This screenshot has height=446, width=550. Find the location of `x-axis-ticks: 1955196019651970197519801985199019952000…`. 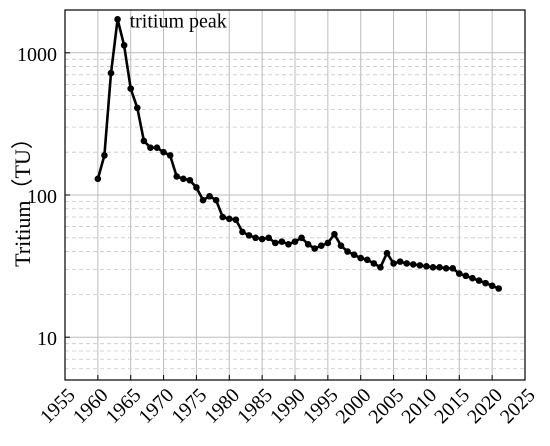

x-axis-ticks: 1955196019651970197519801985199019952000… is located at coordinates (288, 401).